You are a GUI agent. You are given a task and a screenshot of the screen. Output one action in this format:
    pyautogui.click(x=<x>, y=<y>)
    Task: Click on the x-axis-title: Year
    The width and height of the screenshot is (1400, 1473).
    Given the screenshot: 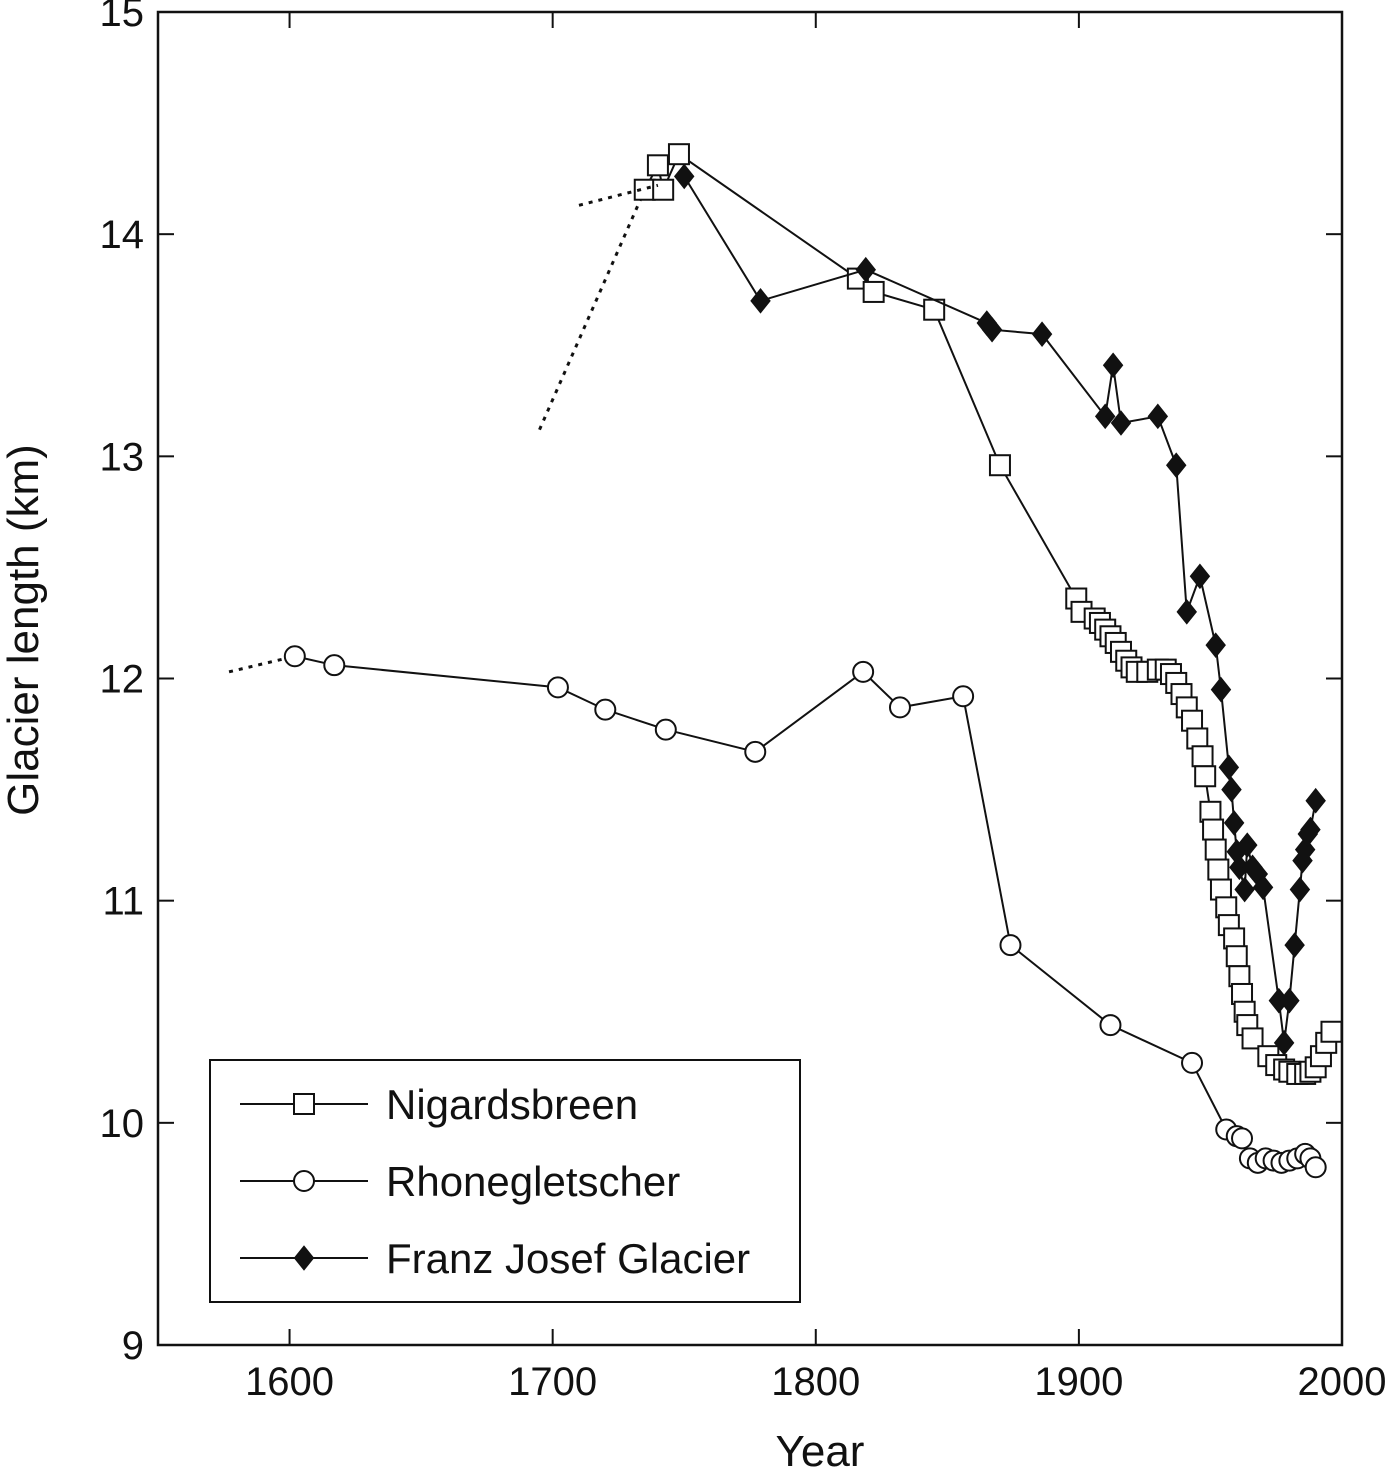 What is the action you would take?
    pyautogui.click(x=820, y=1450)
    